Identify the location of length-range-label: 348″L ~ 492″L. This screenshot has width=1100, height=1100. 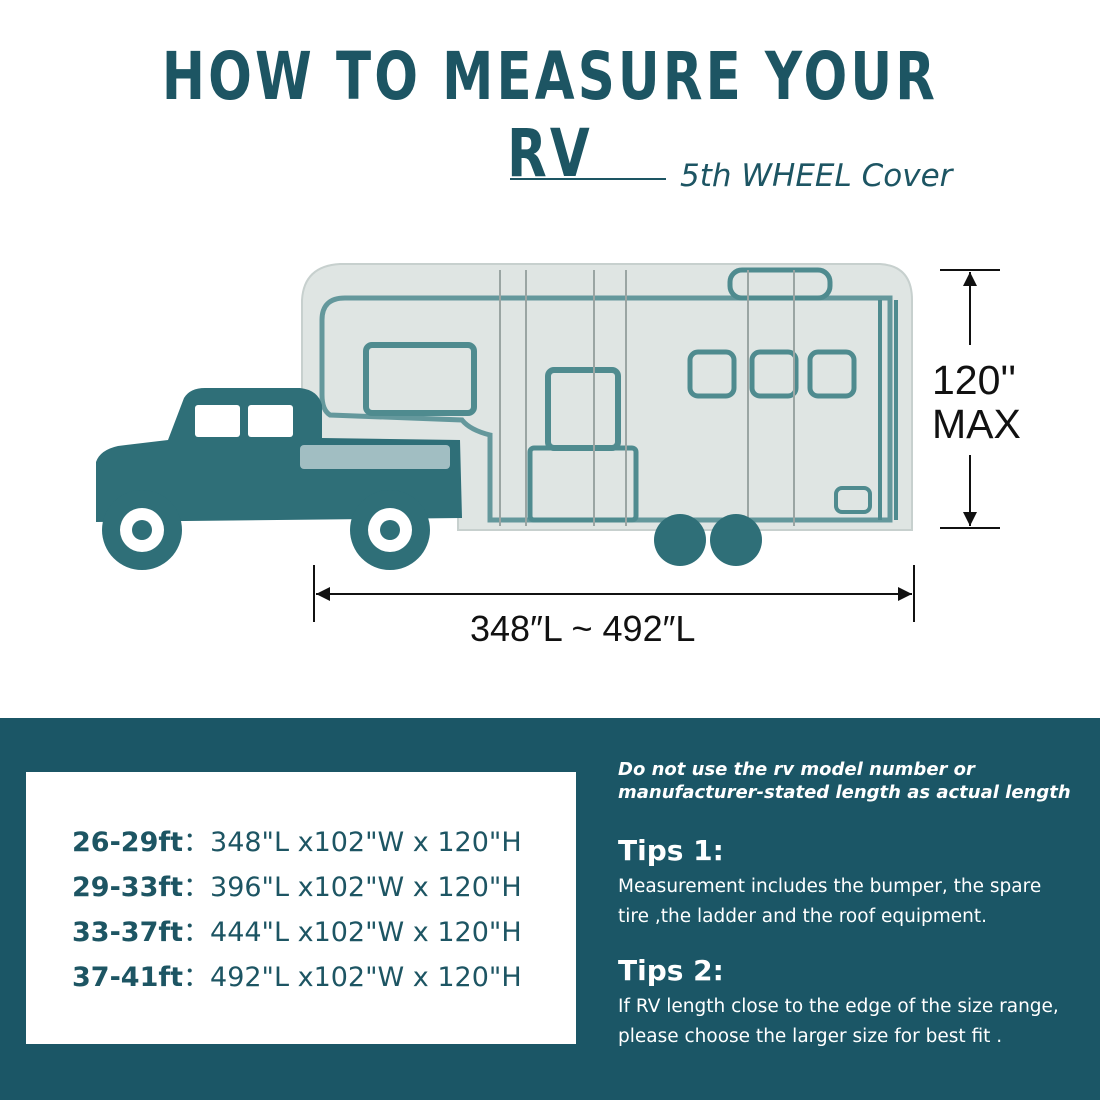
(583, 628).